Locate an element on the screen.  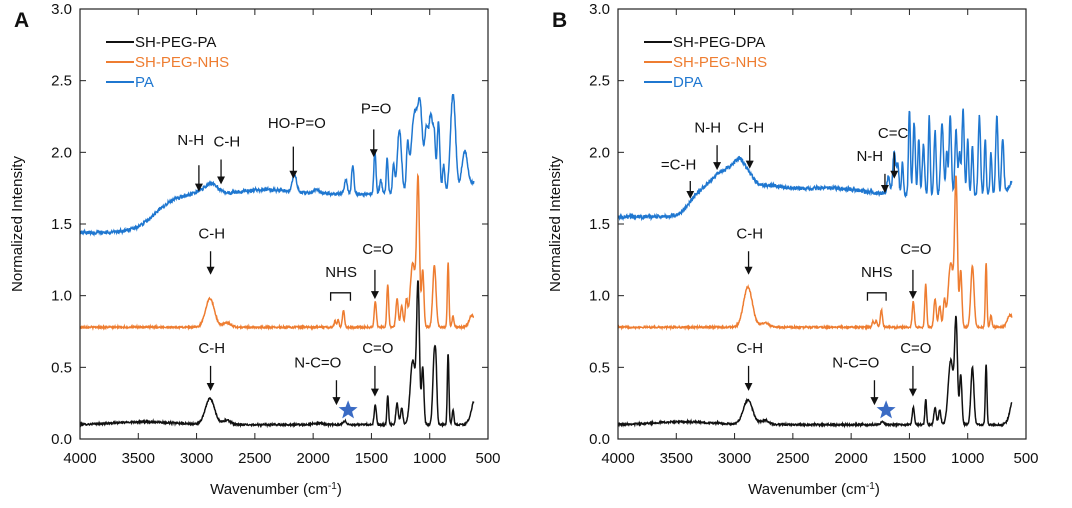
series-line-pa is located at coordinates (277, 165).